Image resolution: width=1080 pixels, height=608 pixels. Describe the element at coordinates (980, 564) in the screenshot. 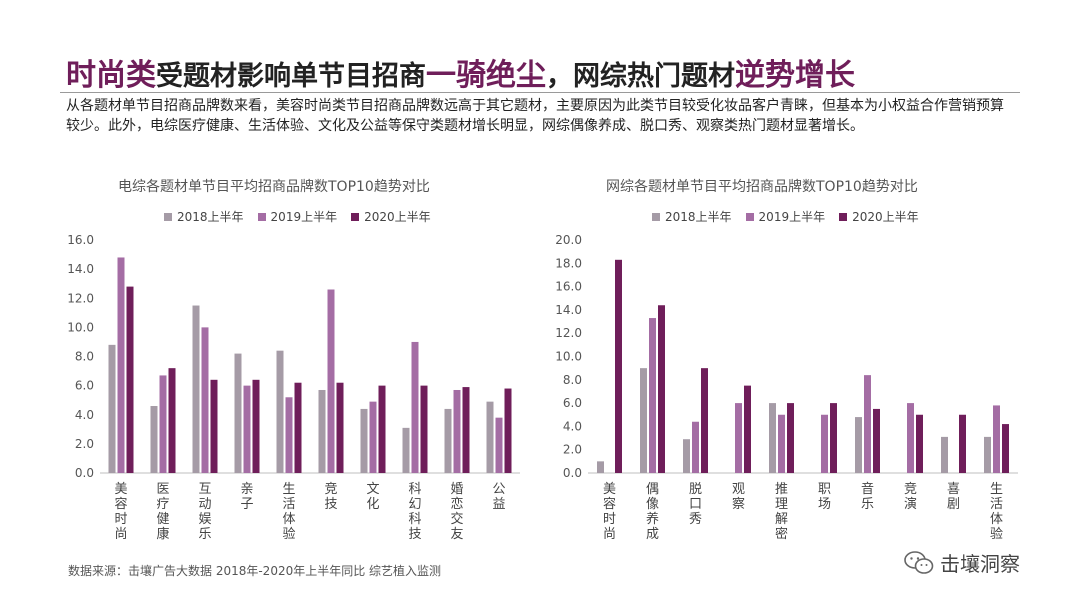

I see `brand-name: 击壤洞察` at that location.